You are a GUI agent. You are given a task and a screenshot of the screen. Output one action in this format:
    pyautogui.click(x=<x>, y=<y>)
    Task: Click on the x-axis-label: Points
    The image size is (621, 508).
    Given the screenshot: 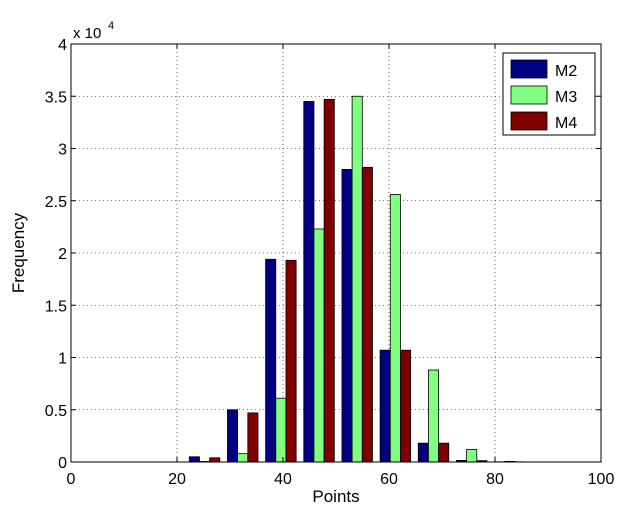 What is the action you would take?
    pyautogui.click(x=335, y=496)
    